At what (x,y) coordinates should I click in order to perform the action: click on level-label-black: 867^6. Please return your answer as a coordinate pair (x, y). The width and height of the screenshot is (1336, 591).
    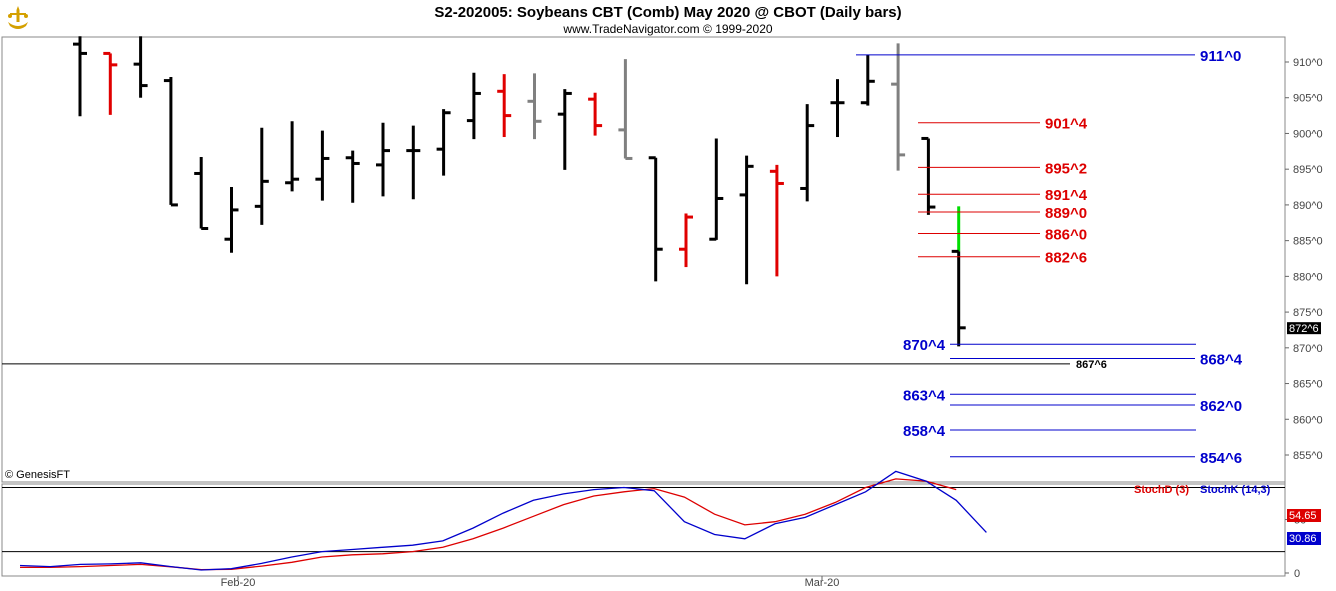
    Looking at the image, I should click on (1091, 365).